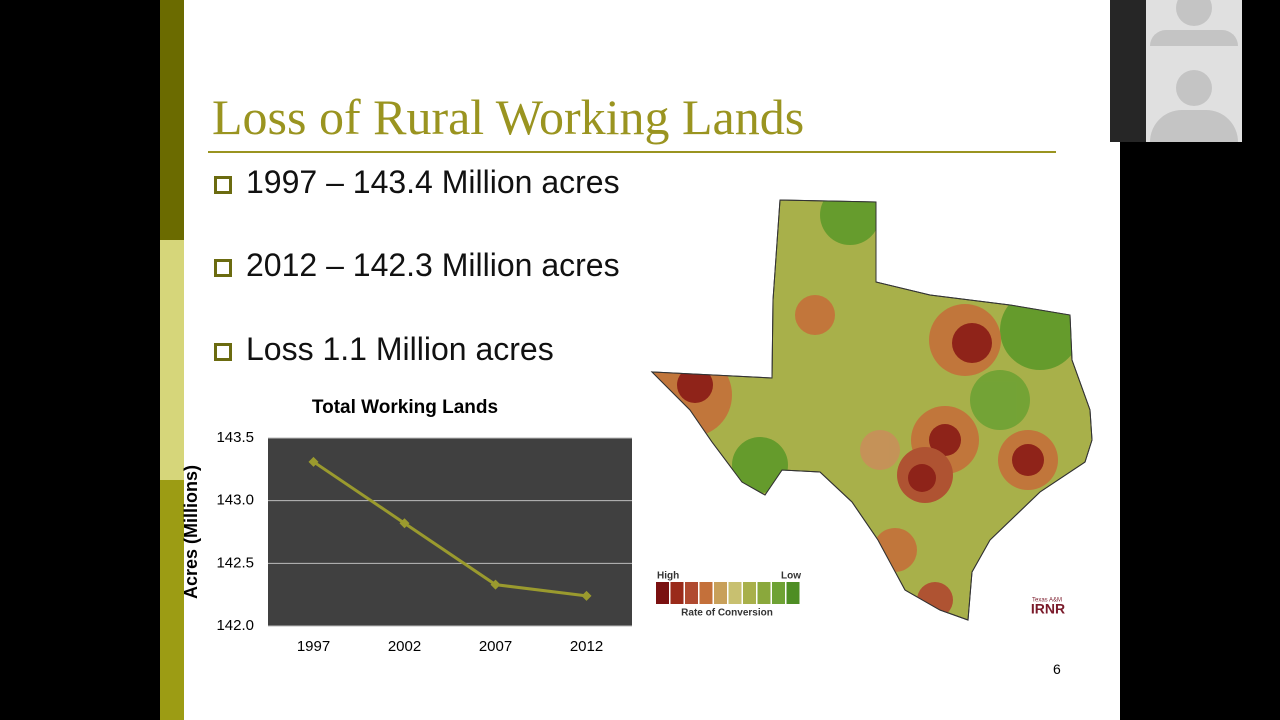 The image size is (1280, 720). Describe the element at coordinates (508, 117) in the screenshot. I see `slide-title: Loss of Rural Working Lands` at that location.